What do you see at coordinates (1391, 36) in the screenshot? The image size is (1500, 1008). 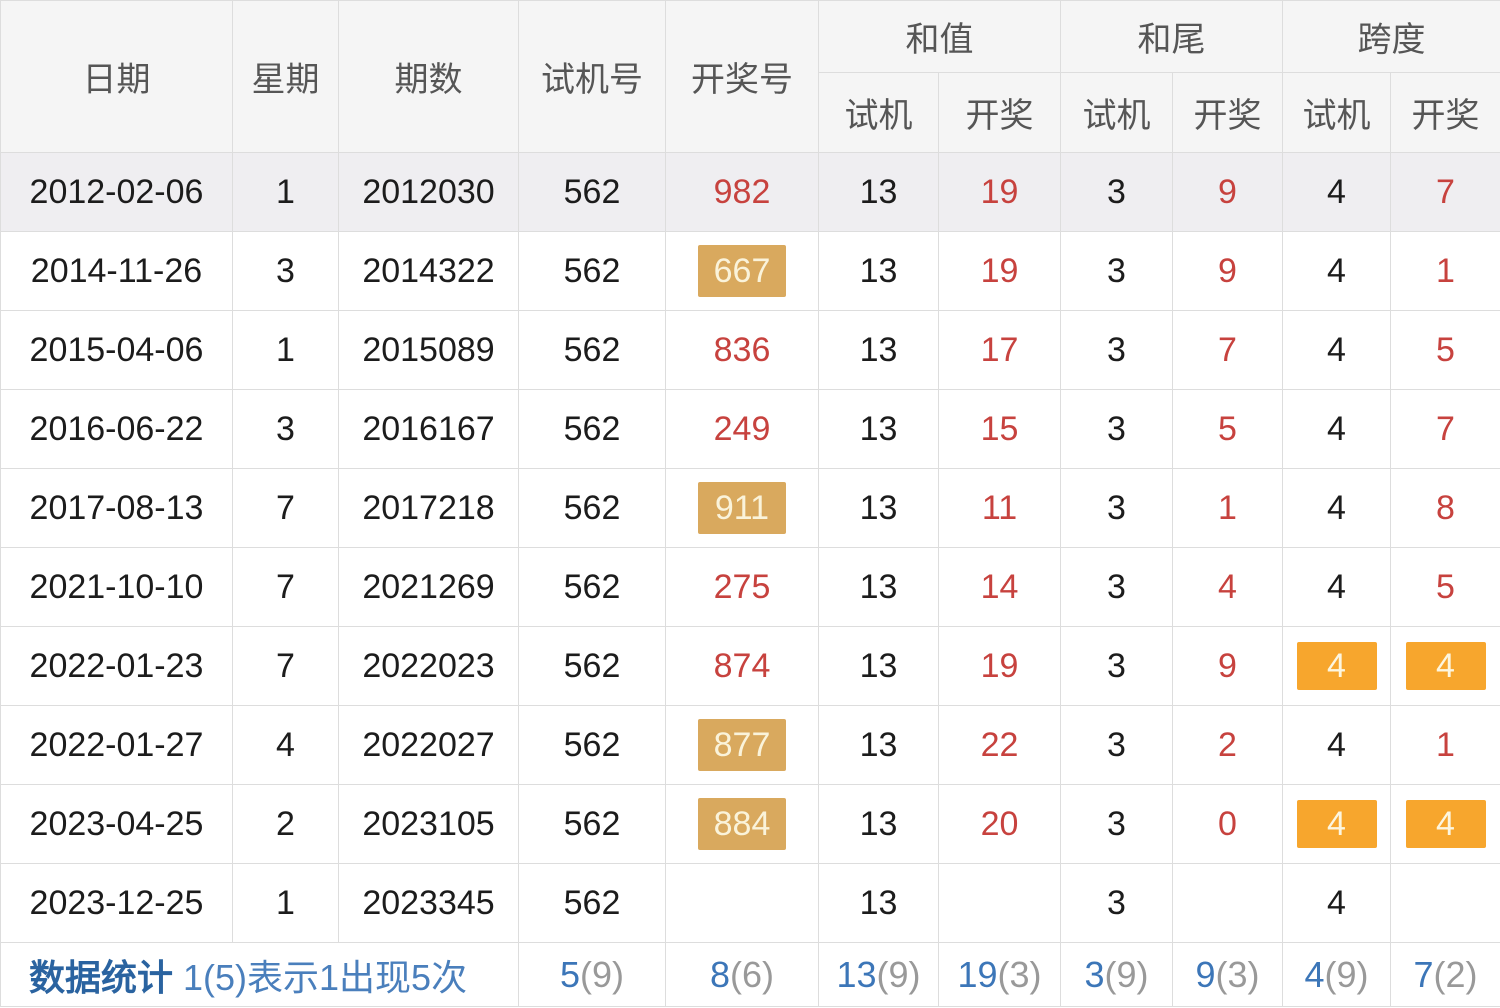 I see `col-group-span: 跨度` at bounding box center [1391, 36].